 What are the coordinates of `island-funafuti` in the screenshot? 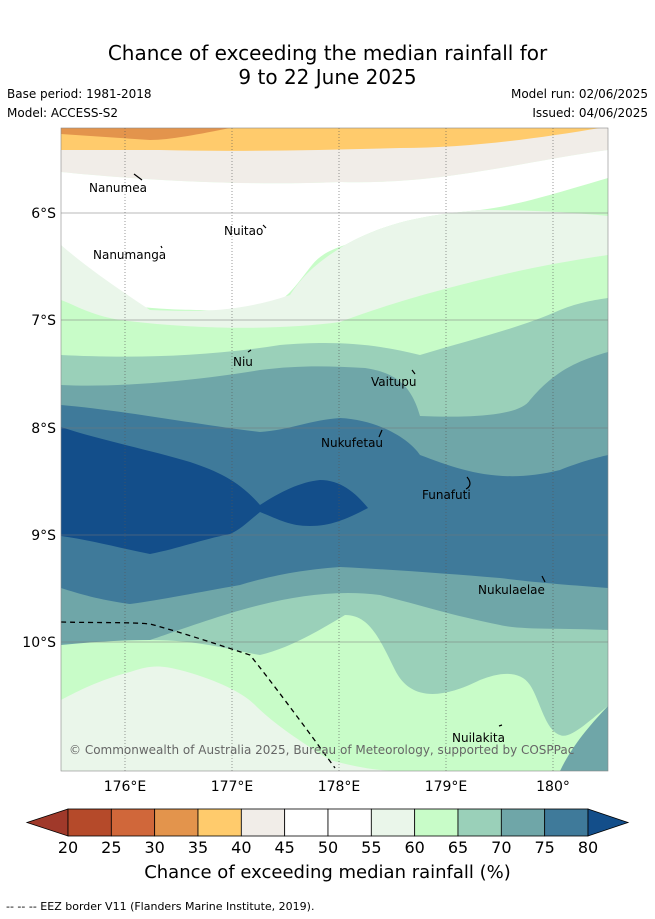 It's located at (468, 483).